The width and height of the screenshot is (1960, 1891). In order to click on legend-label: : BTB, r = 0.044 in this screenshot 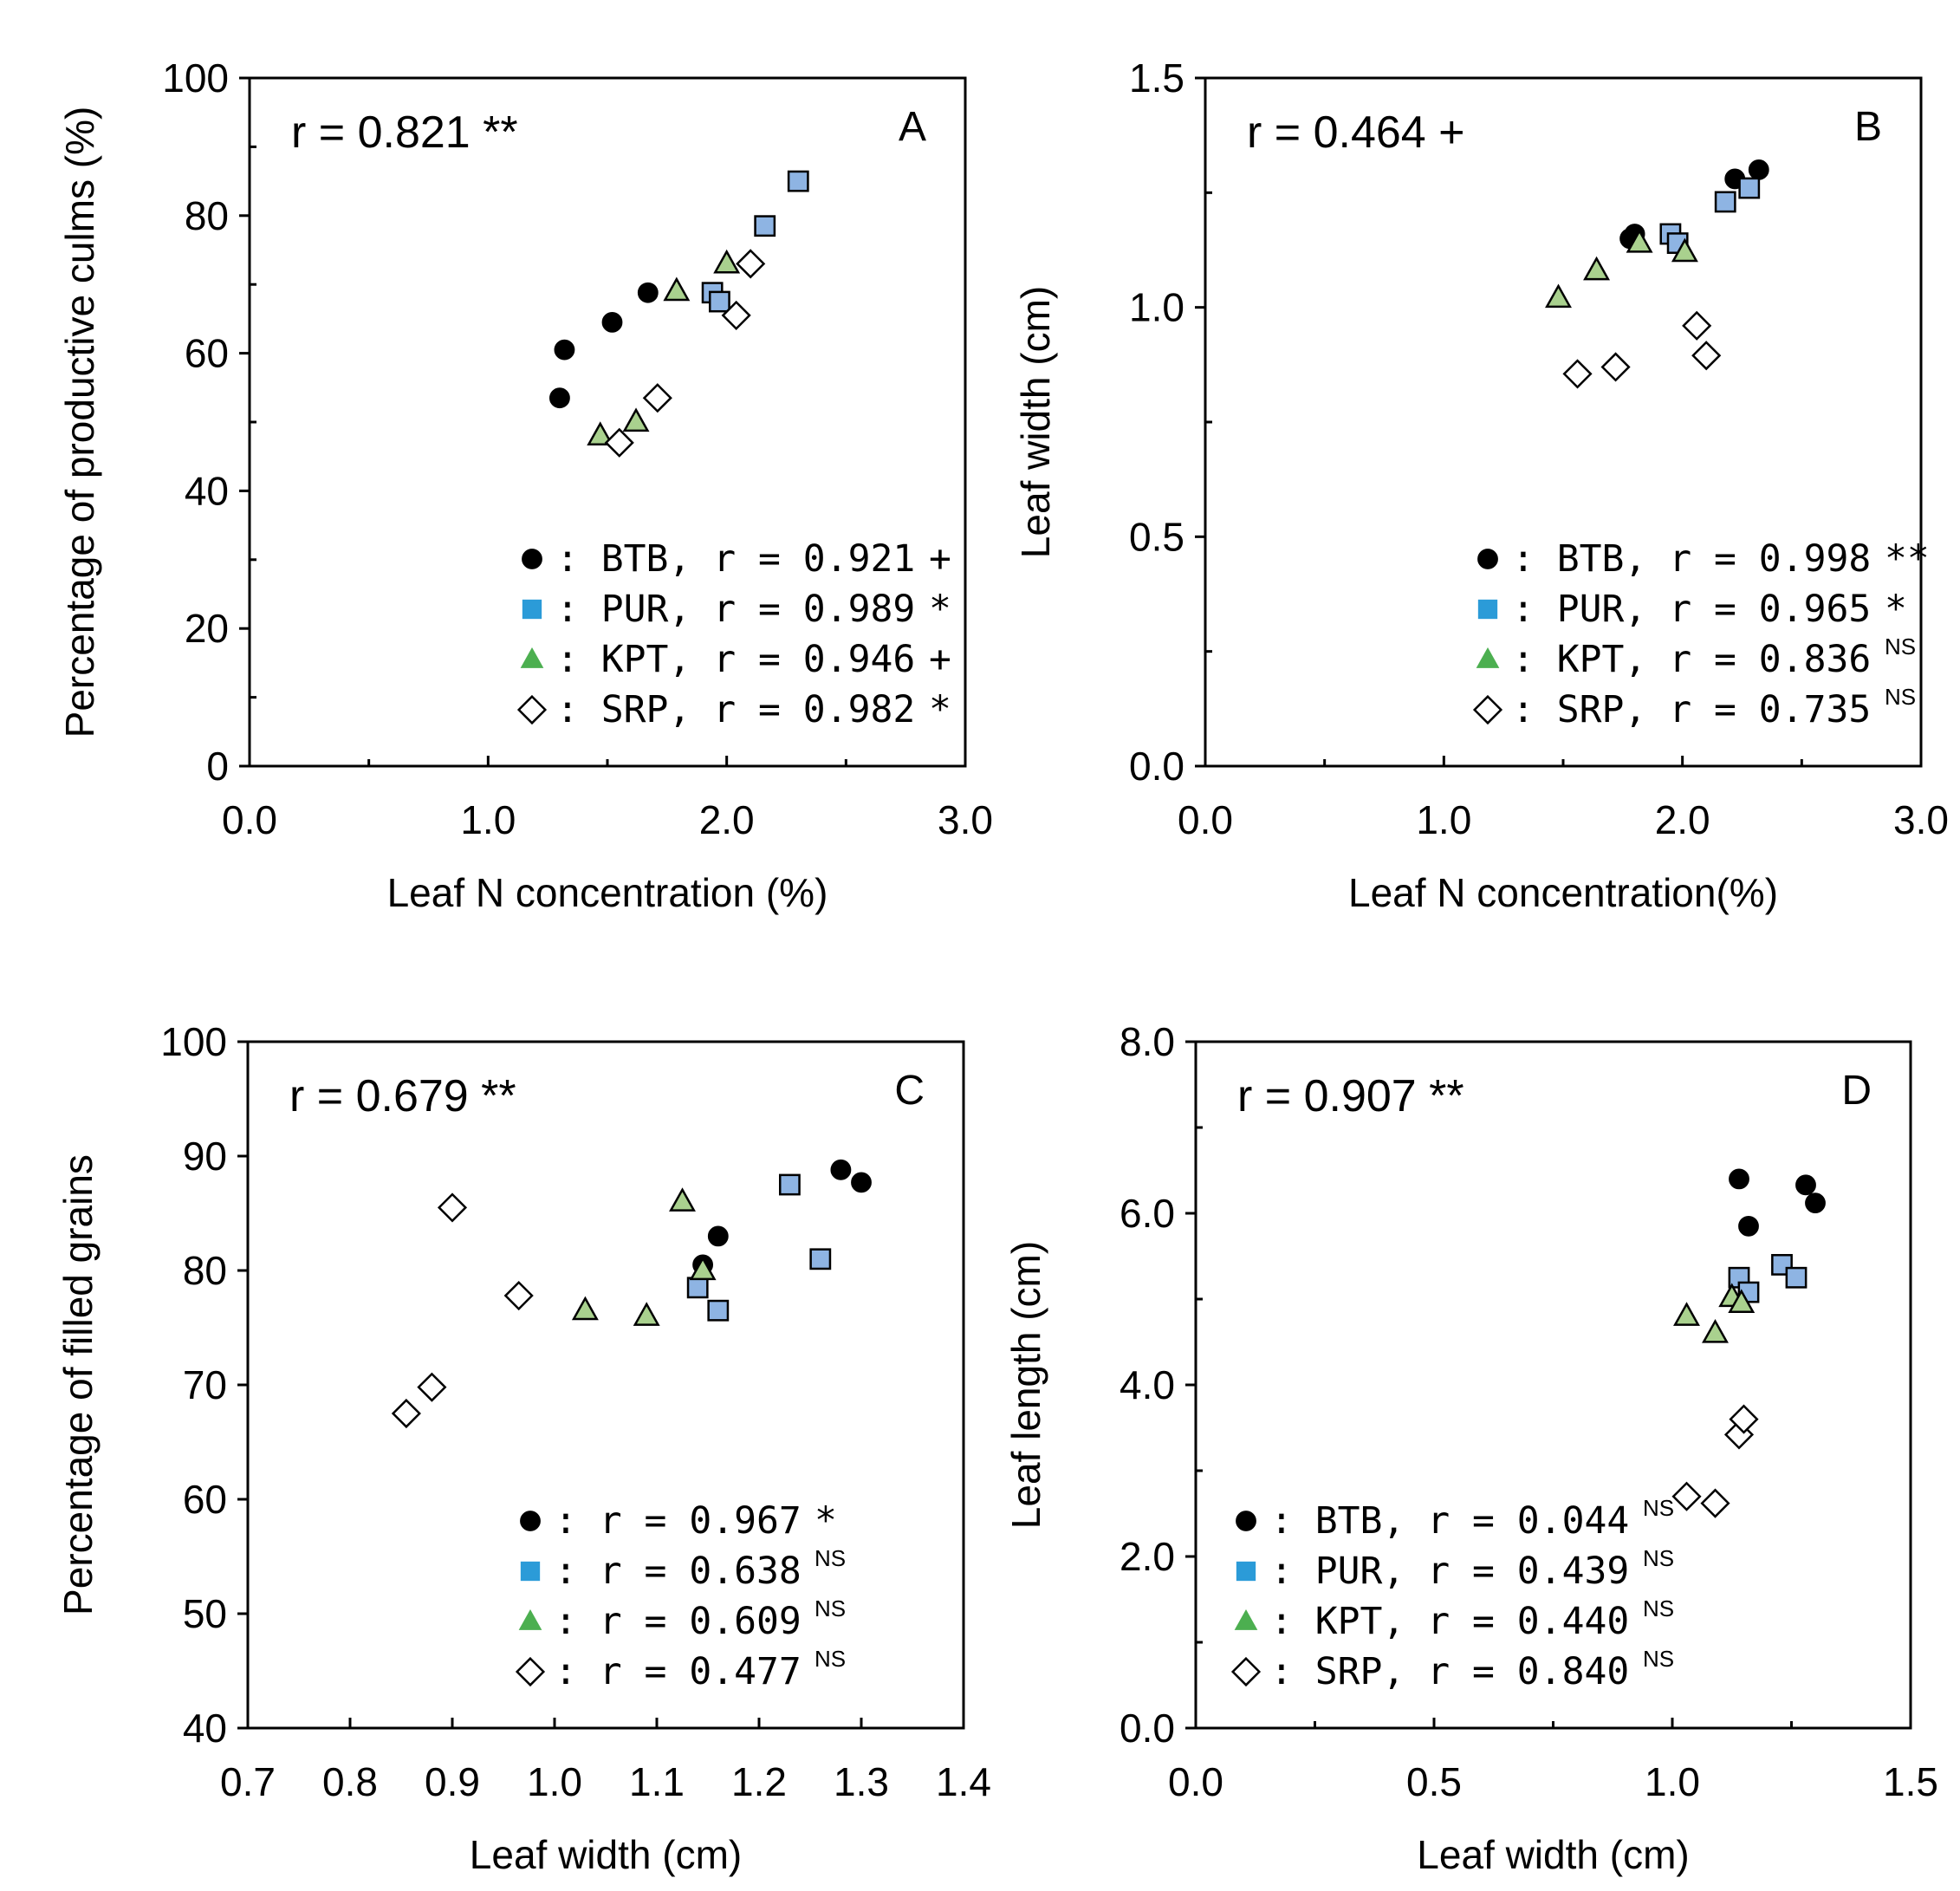, I will do `click(1449, 1521)`.